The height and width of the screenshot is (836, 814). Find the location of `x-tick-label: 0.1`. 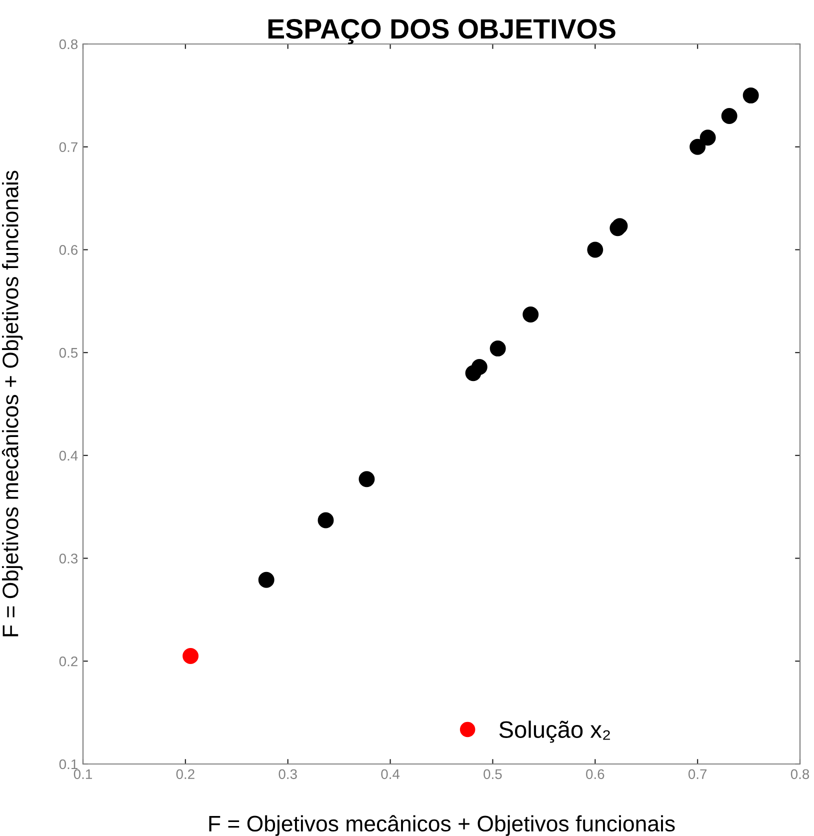

x-tick-label: 0.1 is located at coordinates (83, 774).